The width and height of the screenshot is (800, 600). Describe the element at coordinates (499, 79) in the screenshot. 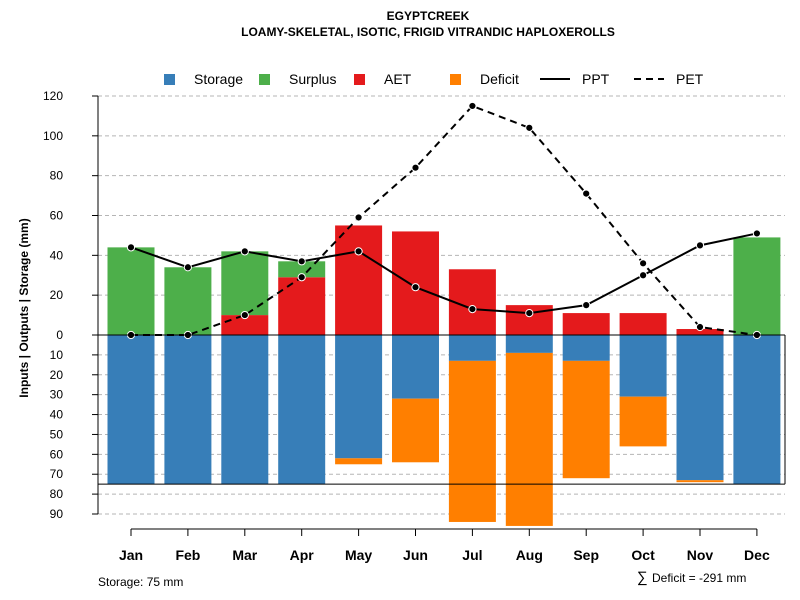

I see `legend-label: Deficit` at that location.